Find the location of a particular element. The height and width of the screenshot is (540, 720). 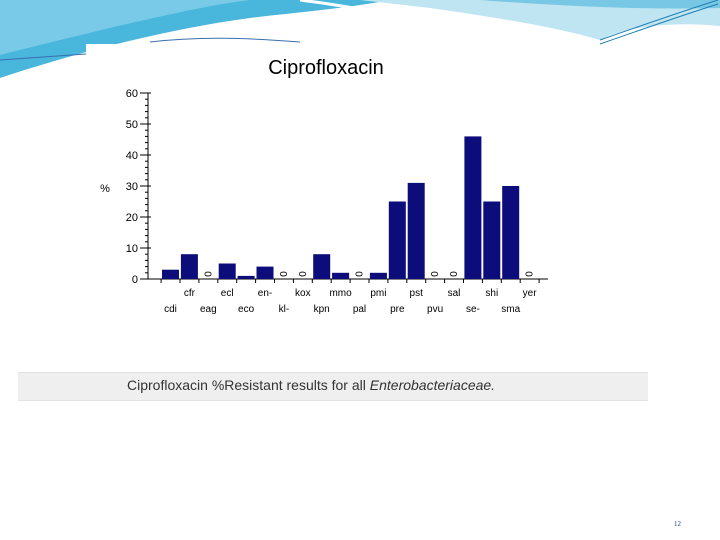

x-tick-label-shi: shi is located at coordinates (491, 293).